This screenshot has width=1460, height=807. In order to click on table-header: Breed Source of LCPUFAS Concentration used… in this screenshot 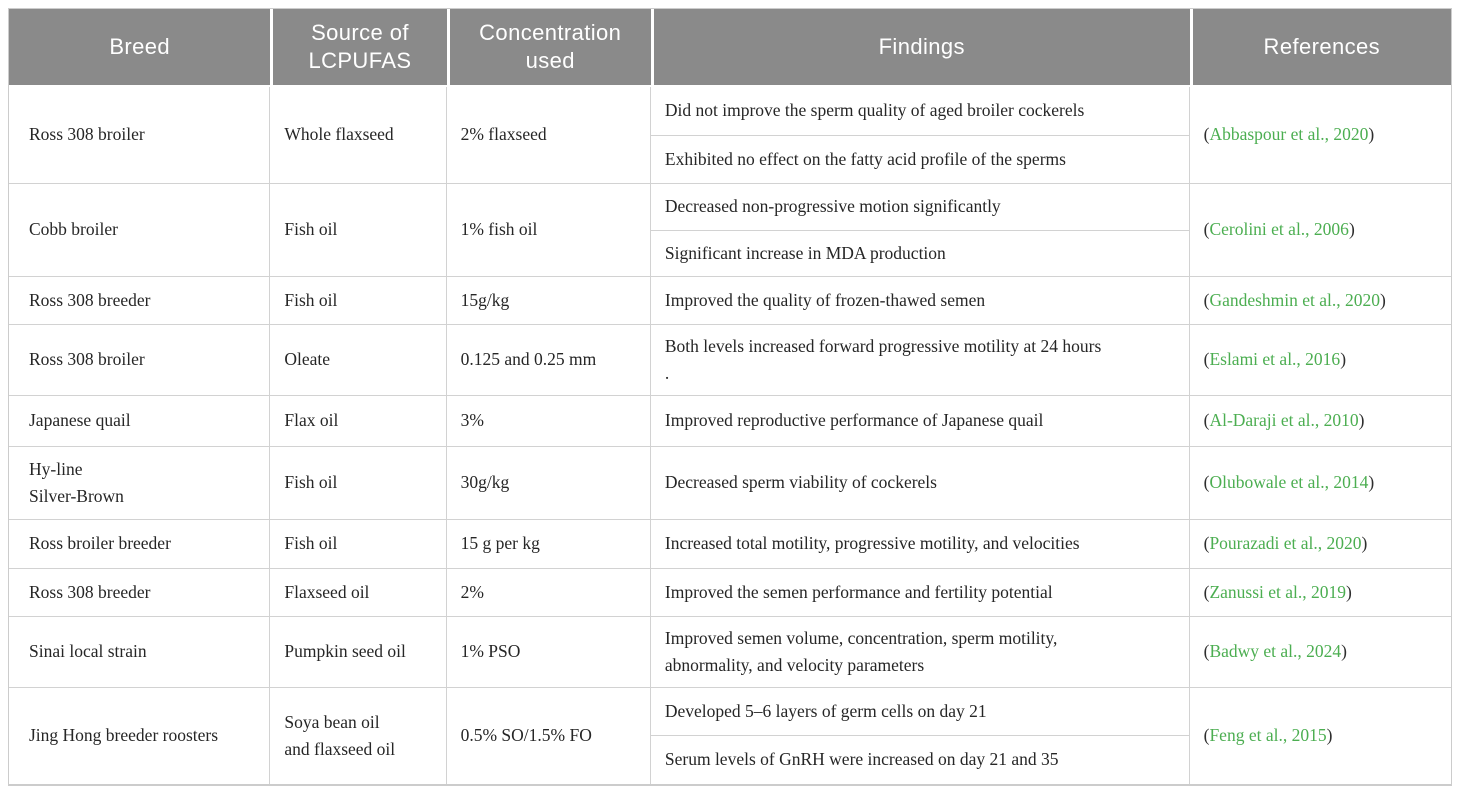, I will do `click(730, 48)`.